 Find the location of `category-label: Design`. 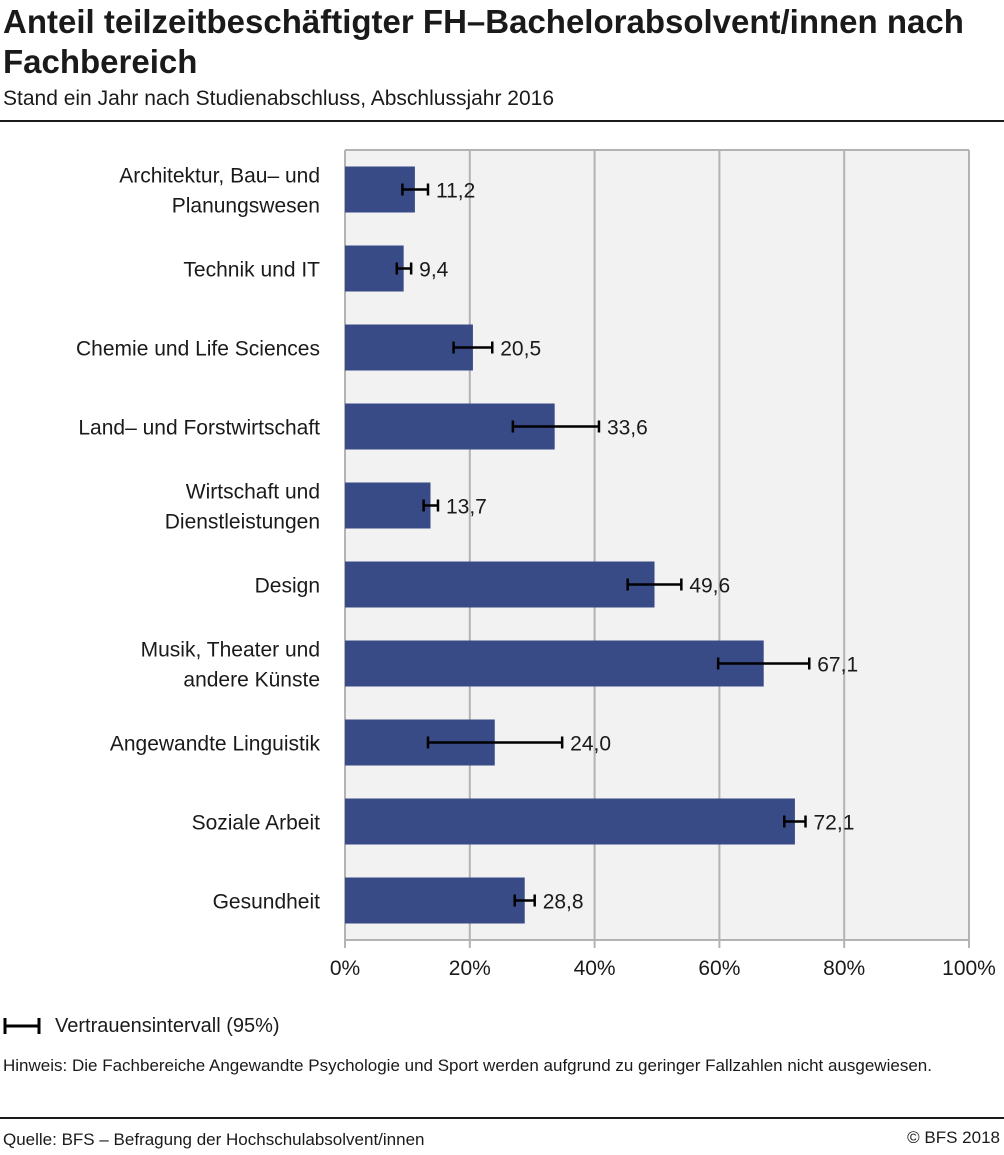

category-label: Design is located at coordinates (287, 586).